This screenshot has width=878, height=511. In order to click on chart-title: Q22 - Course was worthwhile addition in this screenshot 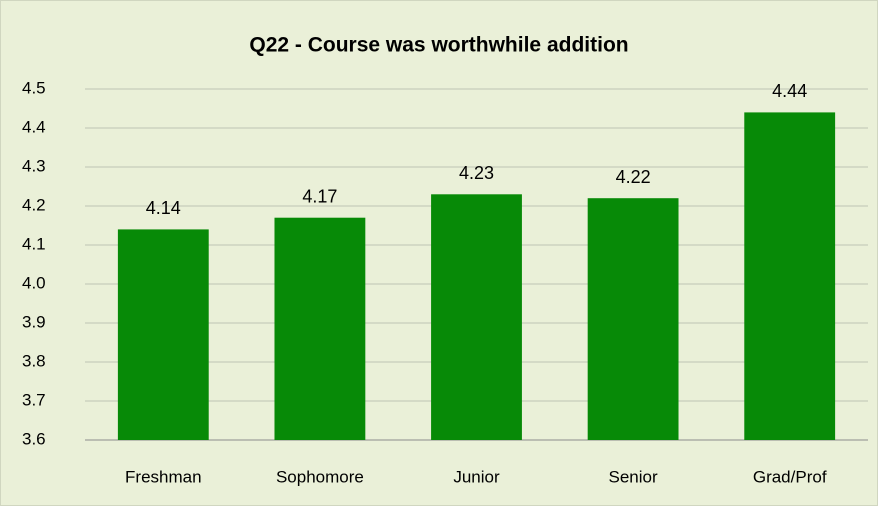, I will do `click(438, 45)`.